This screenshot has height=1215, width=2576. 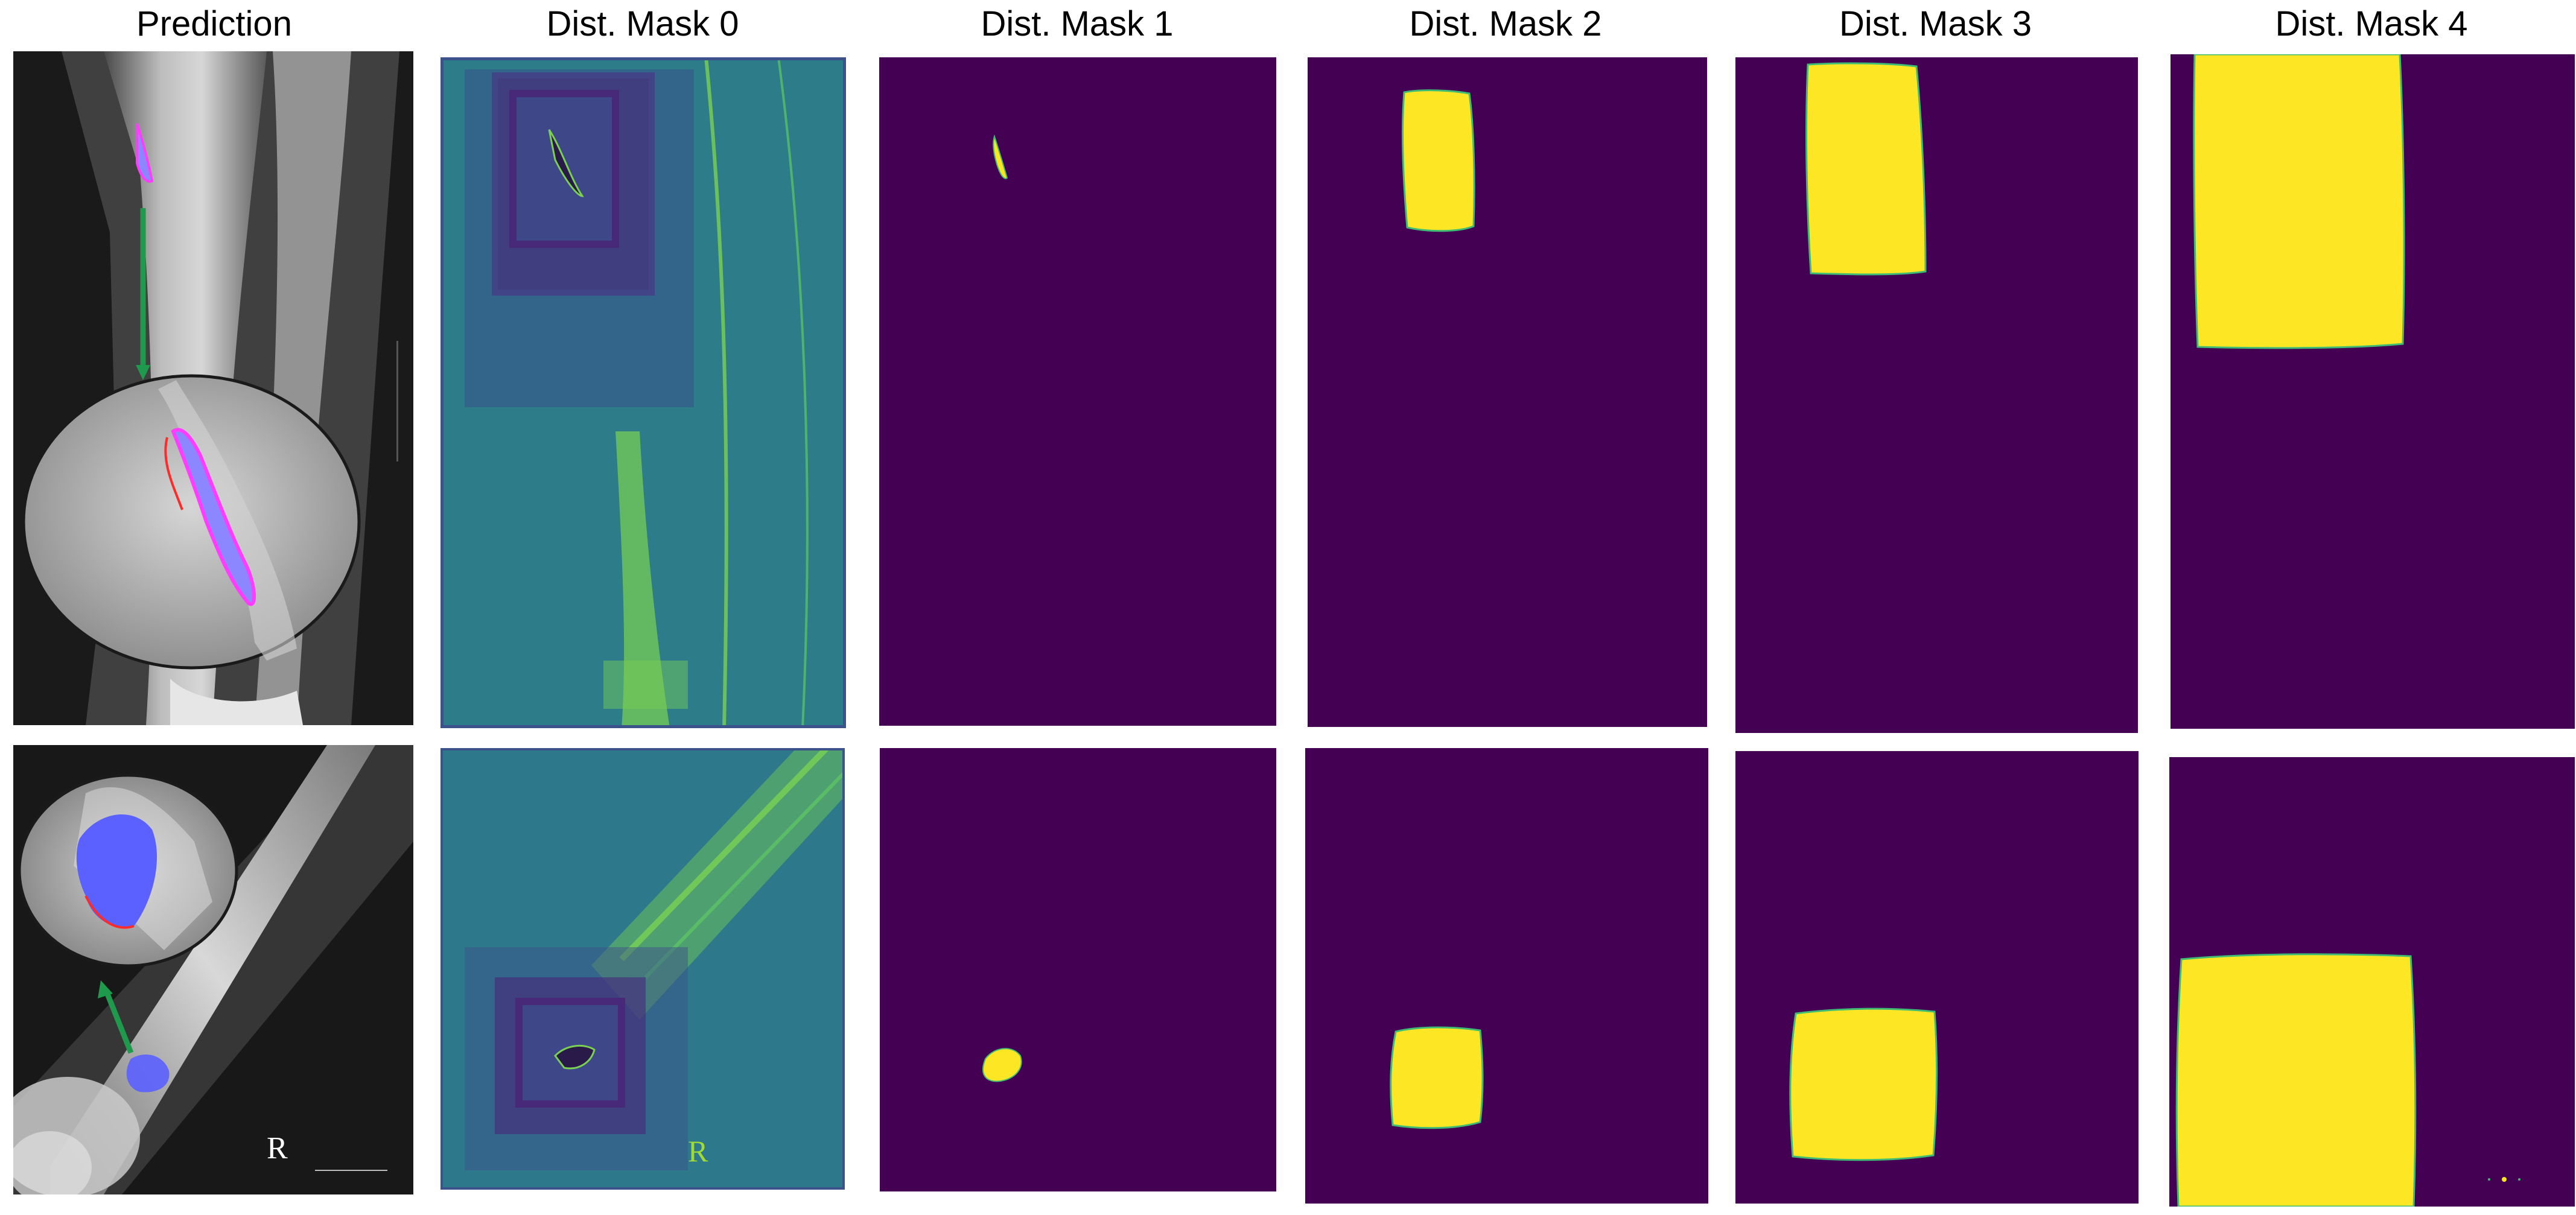 What do you see at coordinates (2373, 391) in the screenshot?
I see `distance-mask4-row1` at bounding box center [2373, 391].